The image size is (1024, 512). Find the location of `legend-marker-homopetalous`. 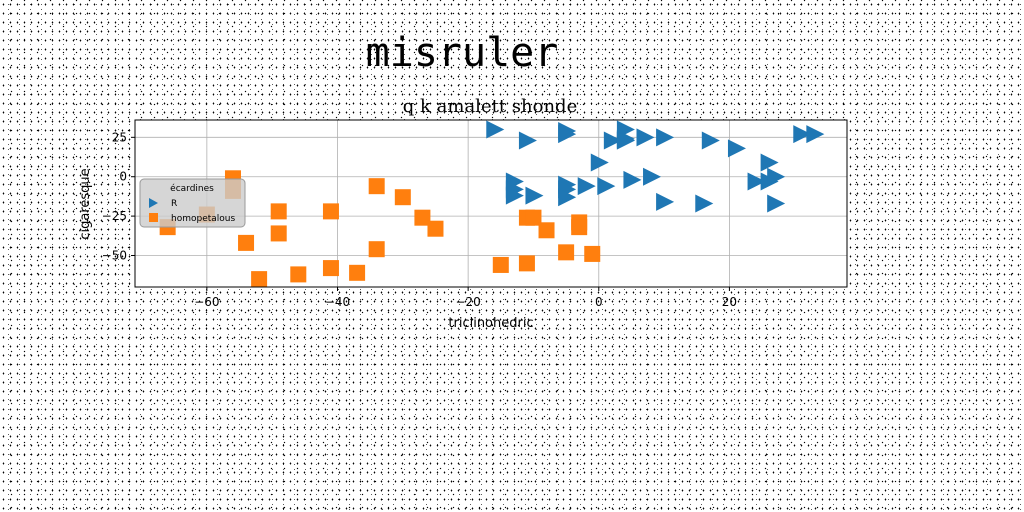

legend-marker-homopetalous is located at coordinates (153, 217).